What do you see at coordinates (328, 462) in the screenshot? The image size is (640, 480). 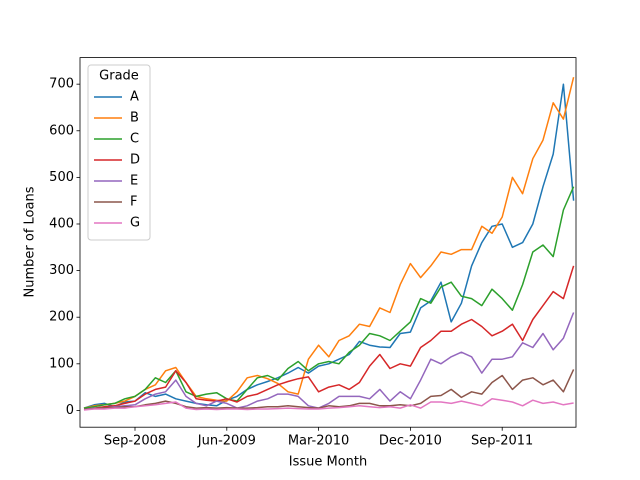 I see `x-axis-label: Issue Month` at bounding box center [328, 462].